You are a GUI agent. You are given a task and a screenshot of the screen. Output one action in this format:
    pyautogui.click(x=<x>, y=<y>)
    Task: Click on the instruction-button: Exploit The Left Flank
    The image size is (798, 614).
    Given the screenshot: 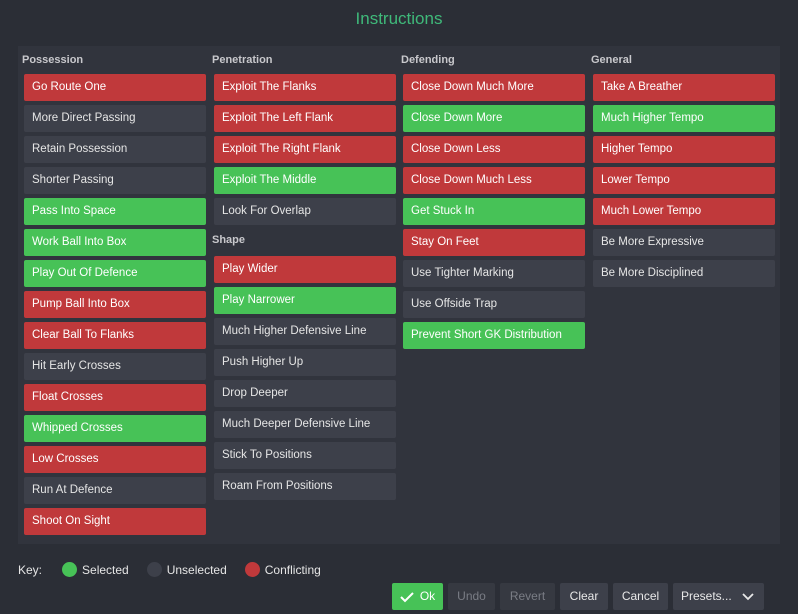 What is the action you would take?
    pyautogui.click(x=305, y=118)
    